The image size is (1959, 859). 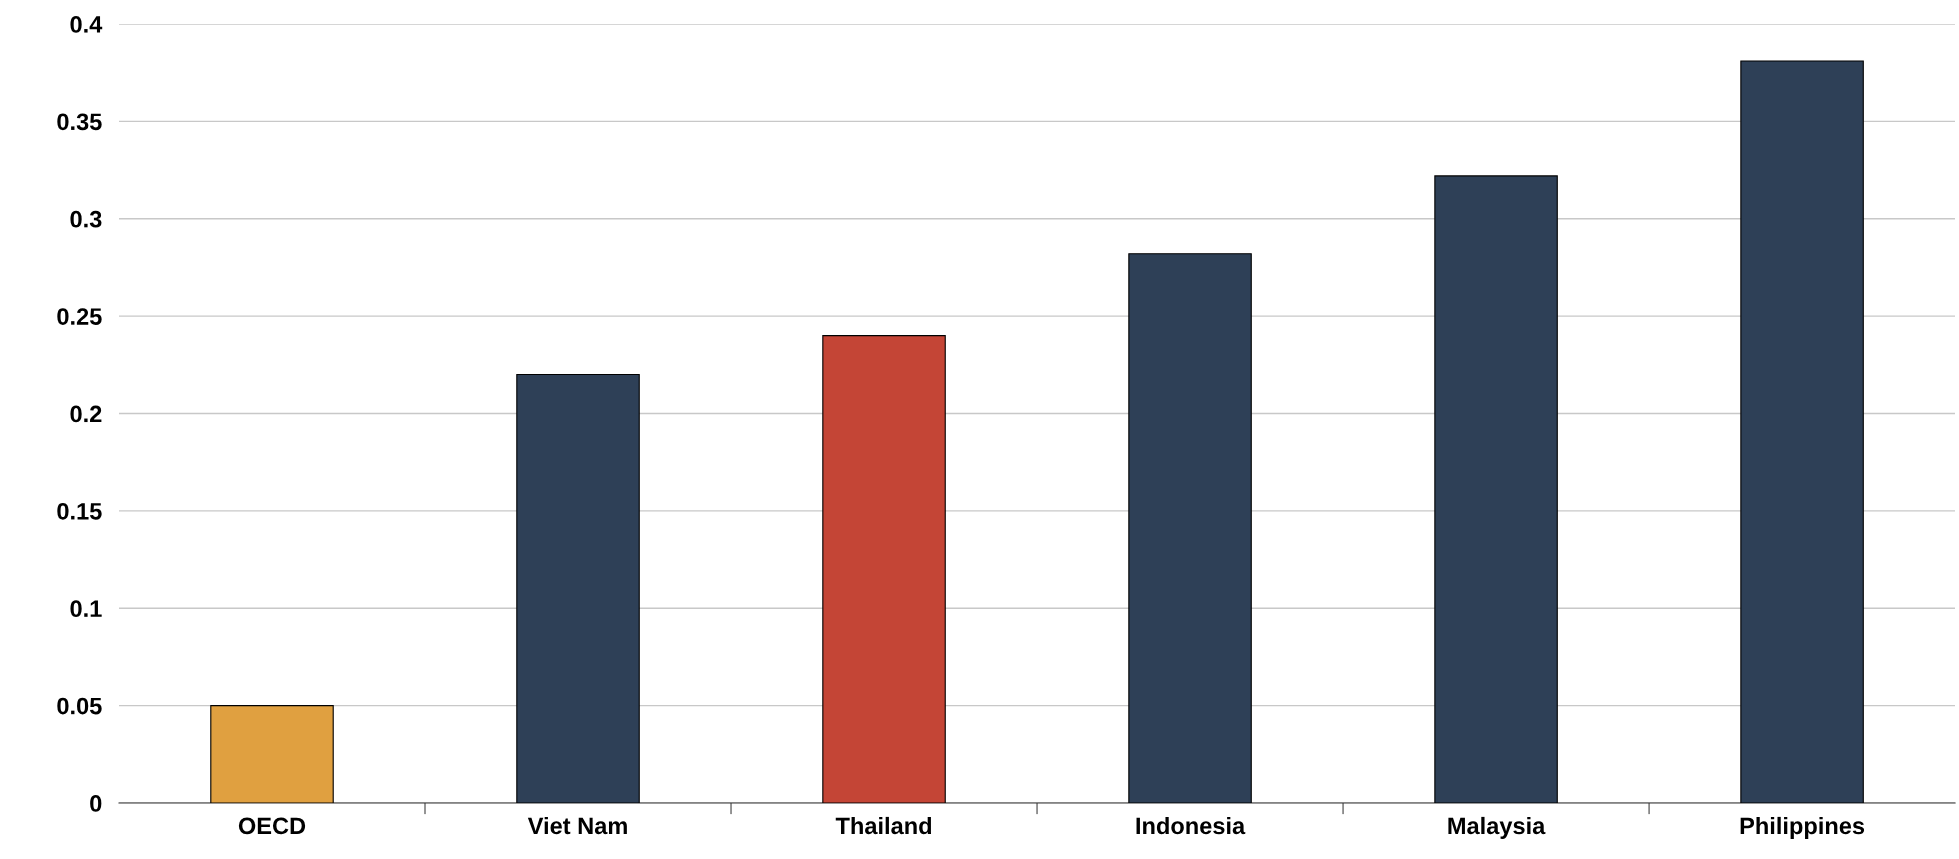 I want to click on x-tick-label: Indonesia, so click(x=1191, y=825).